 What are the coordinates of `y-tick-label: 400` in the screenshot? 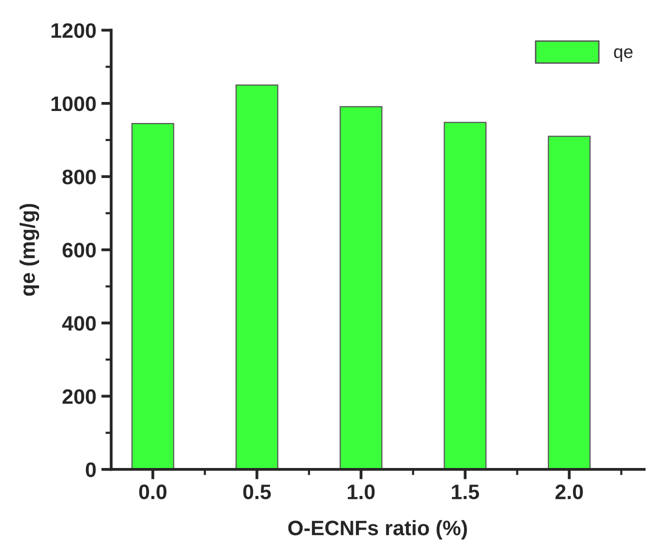 It's located at (79, 323).